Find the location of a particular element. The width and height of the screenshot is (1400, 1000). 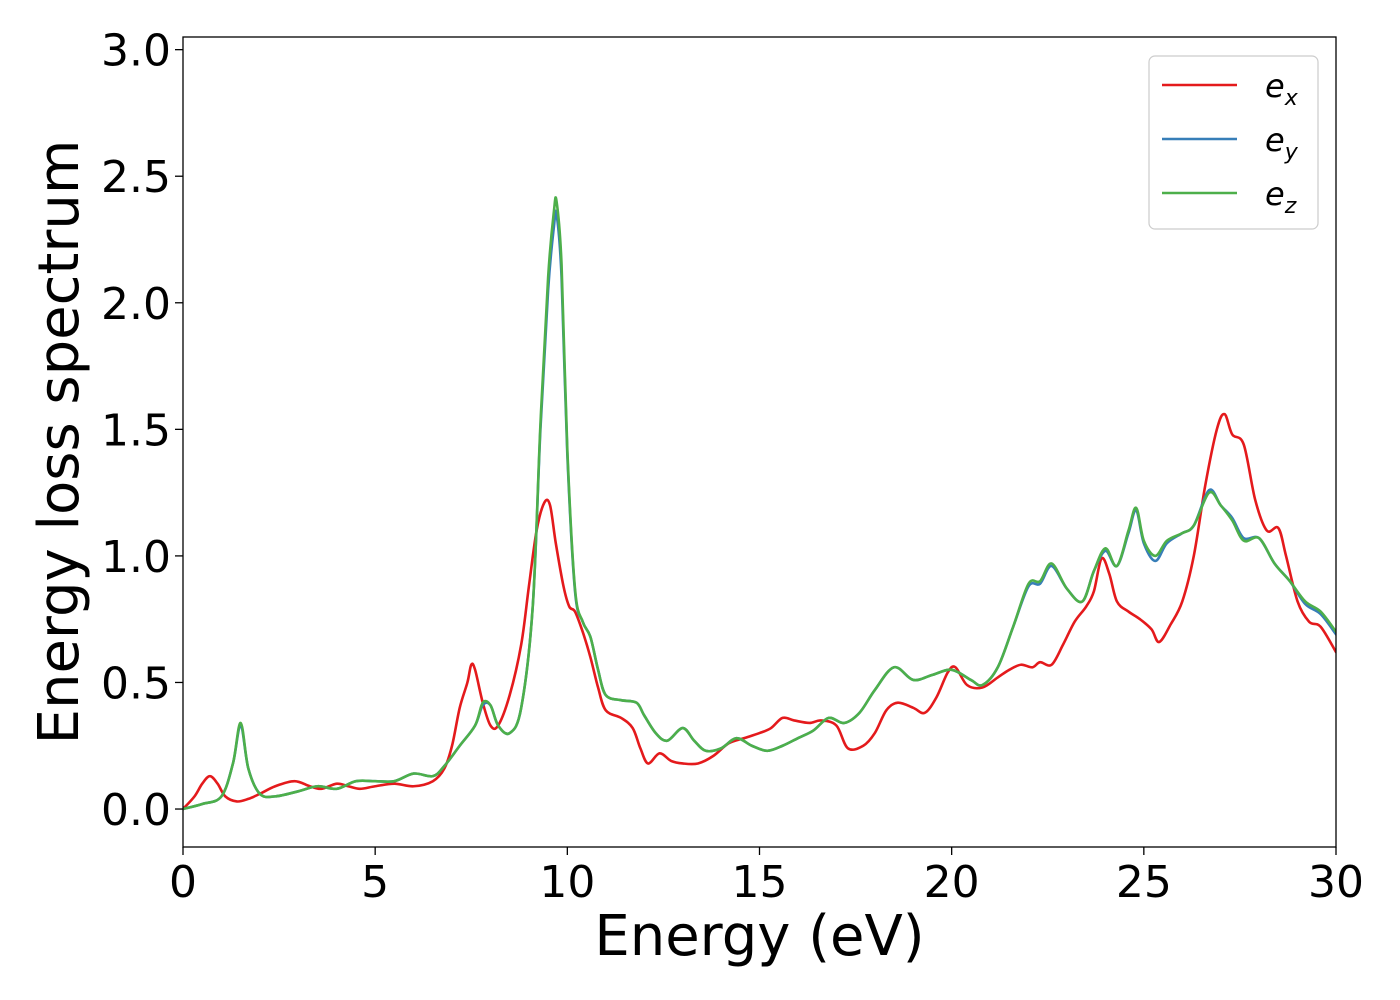

x-tick-label: 0 is located at coordinates (183, 882).